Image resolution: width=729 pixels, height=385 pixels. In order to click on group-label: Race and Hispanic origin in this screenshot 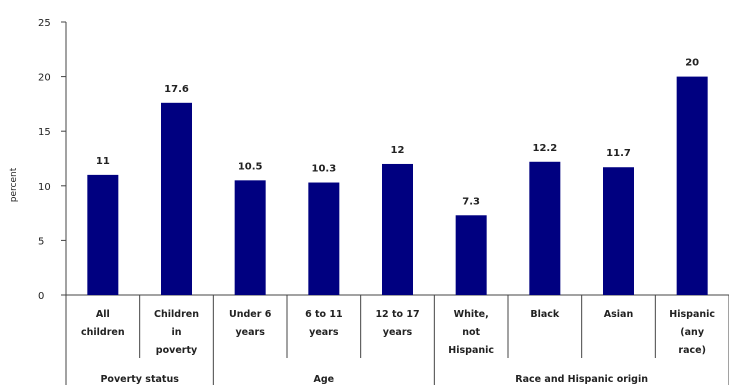, I will do `click(581, 379)`.